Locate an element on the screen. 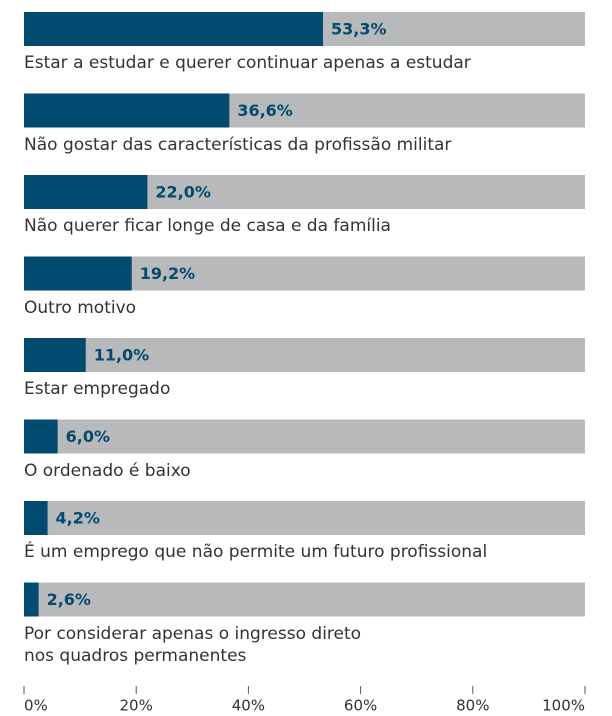  x-tick-label: 60% is located at coordinates (360, 706).